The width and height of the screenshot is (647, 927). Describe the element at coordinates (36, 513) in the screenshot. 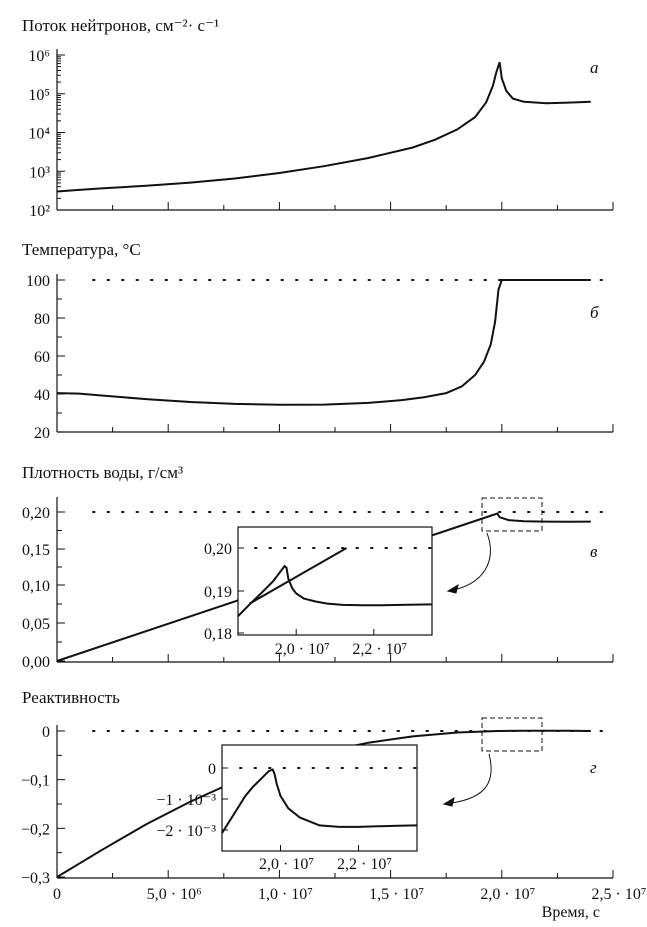

I see `y-tick-label: 0,20` at that location.